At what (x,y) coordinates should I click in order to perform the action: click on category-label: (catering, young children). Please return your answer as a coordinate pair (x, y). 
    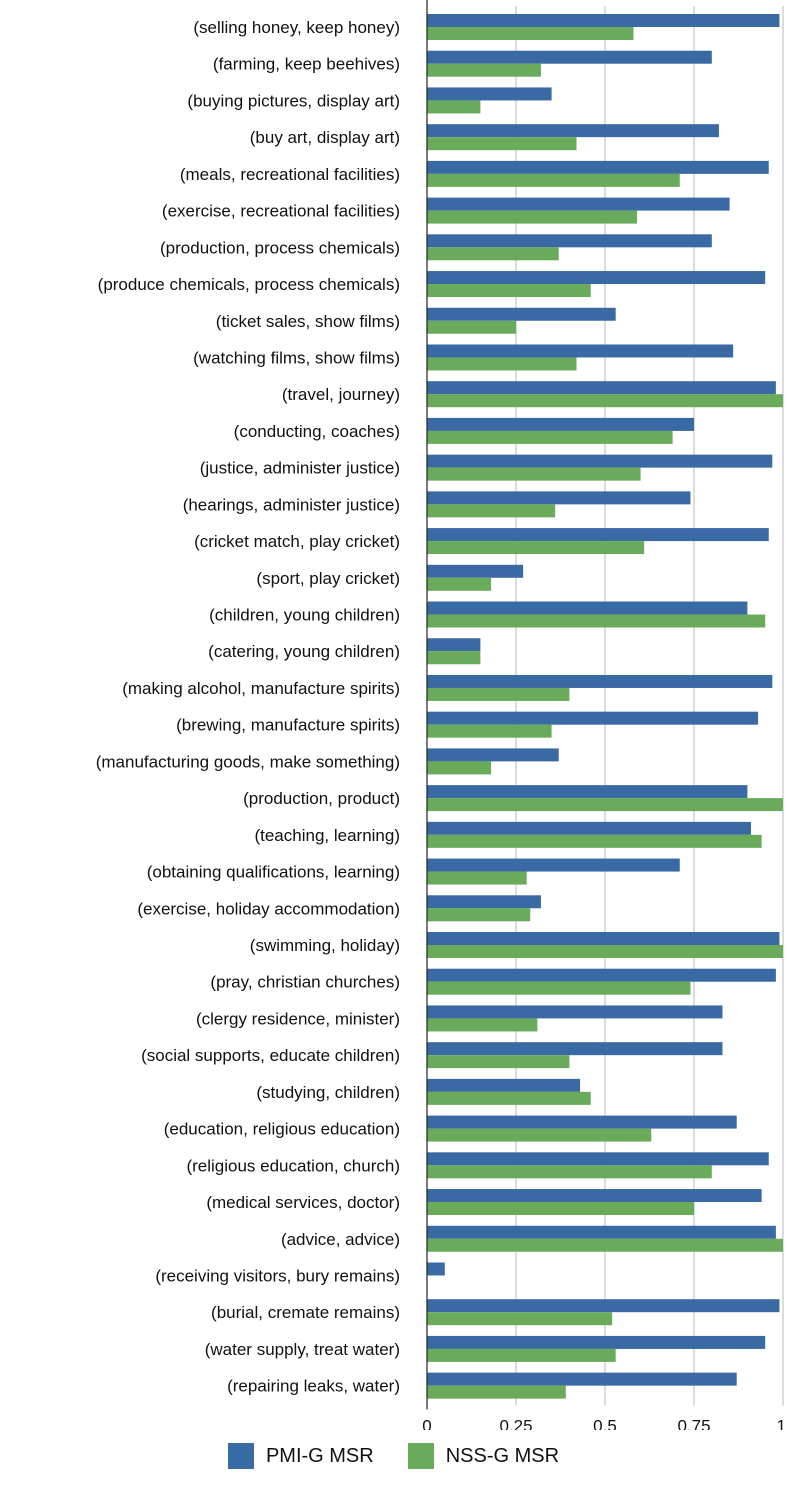
    Looking at the image, I should click on (304, 651).